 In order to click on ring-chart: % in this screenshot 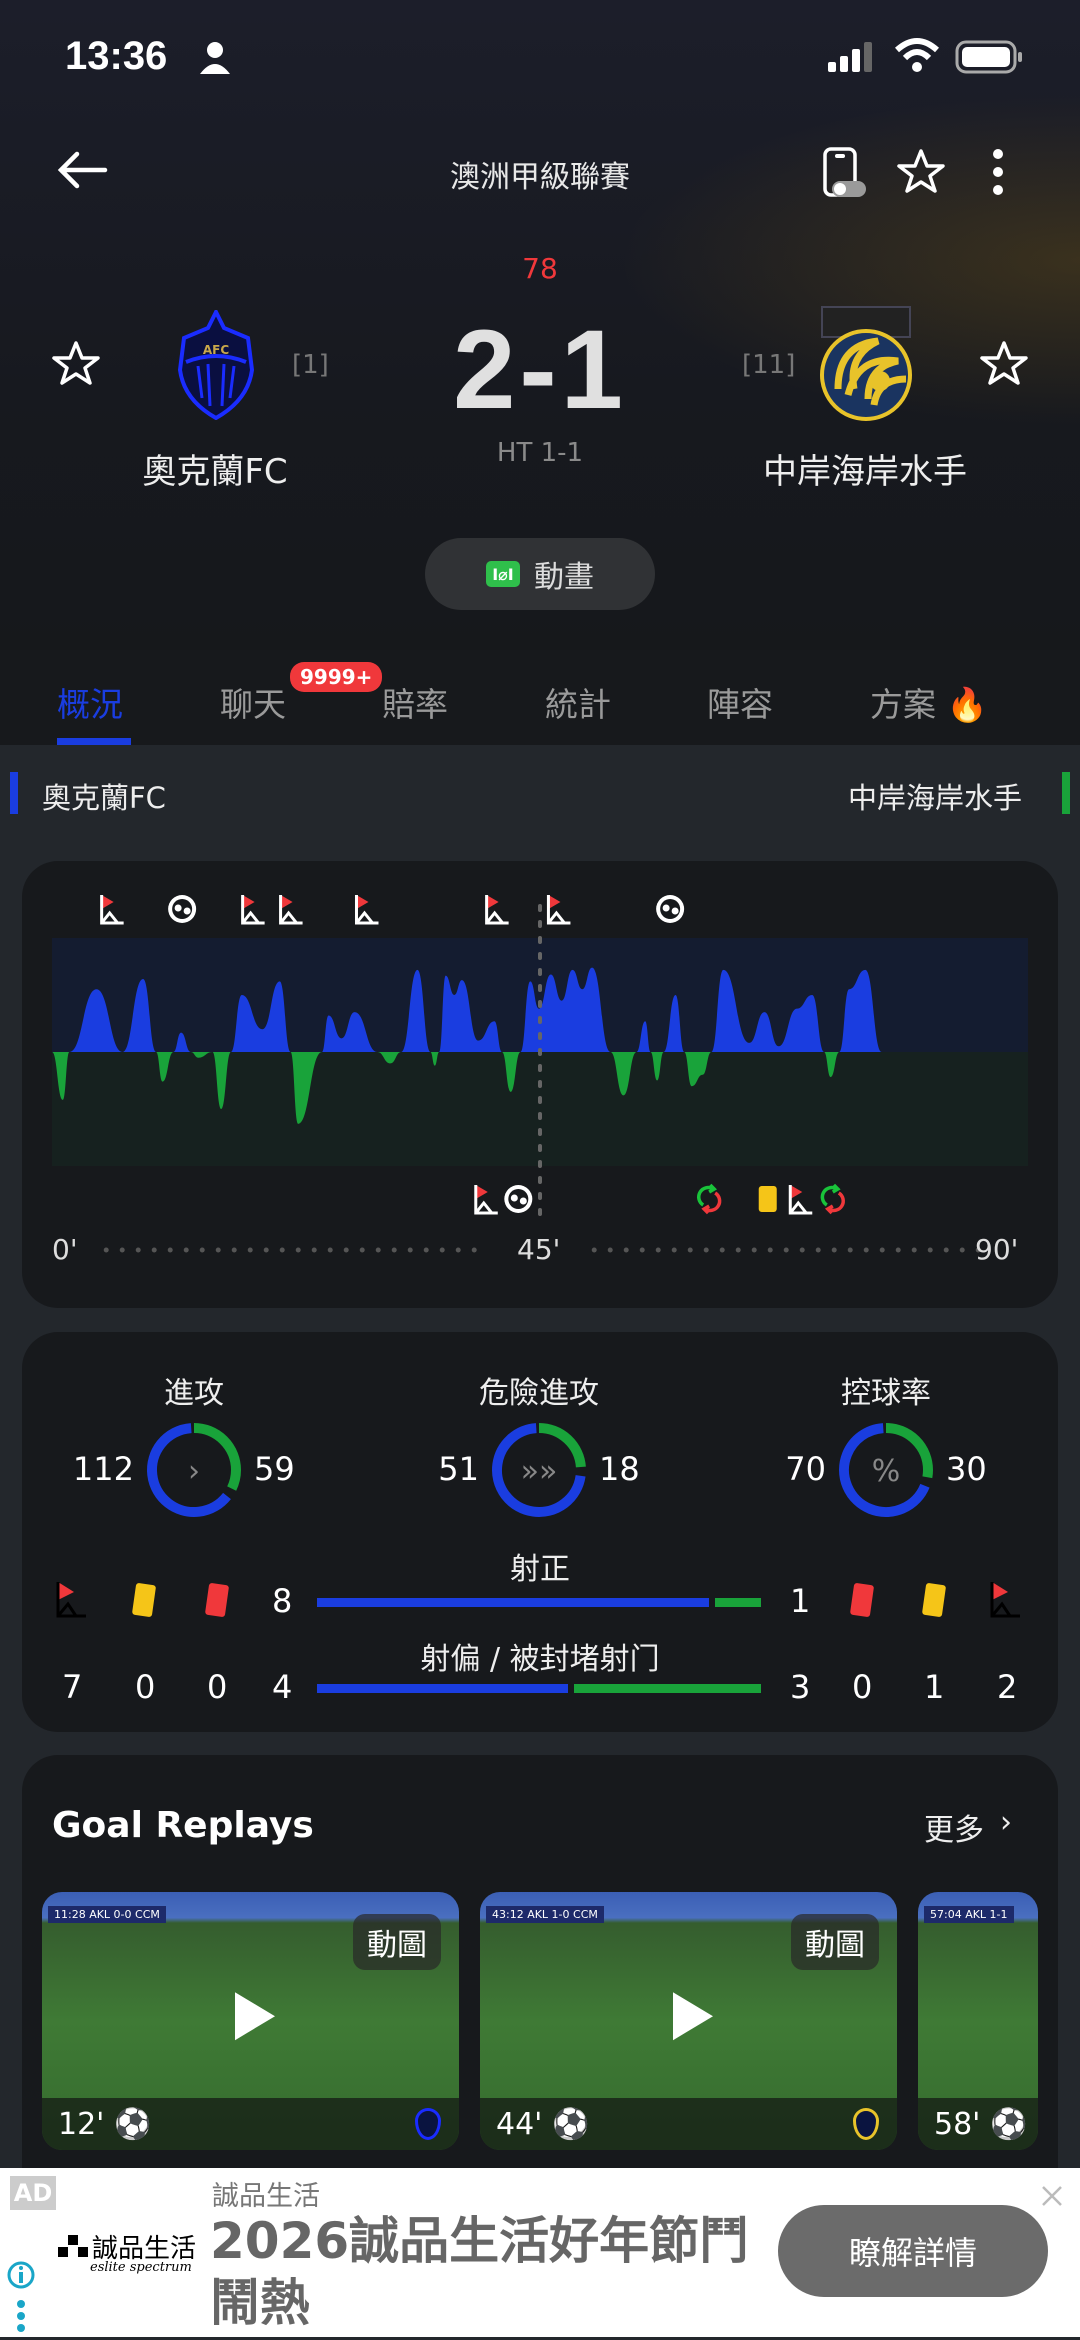, I will do `click(886, 1470)`.